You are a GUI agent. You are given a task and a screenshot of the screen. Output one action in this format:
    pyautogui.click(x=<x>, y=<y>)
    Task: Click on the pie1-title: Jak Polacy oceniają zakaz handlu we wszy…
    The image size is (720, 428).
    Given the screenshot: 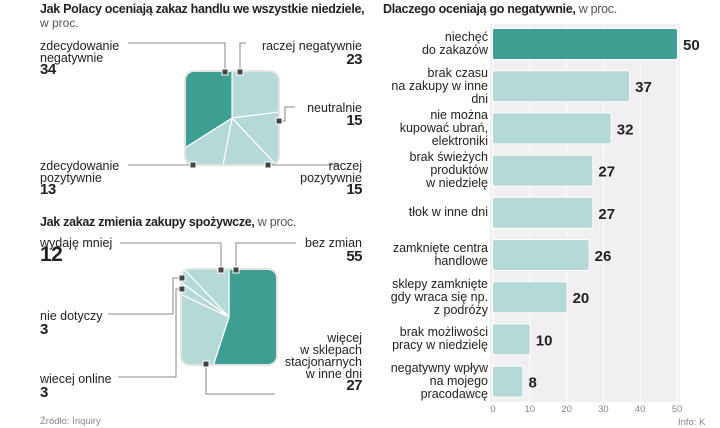 What is the action you would take?
    pyautogui.click(x=202, y=9)
    